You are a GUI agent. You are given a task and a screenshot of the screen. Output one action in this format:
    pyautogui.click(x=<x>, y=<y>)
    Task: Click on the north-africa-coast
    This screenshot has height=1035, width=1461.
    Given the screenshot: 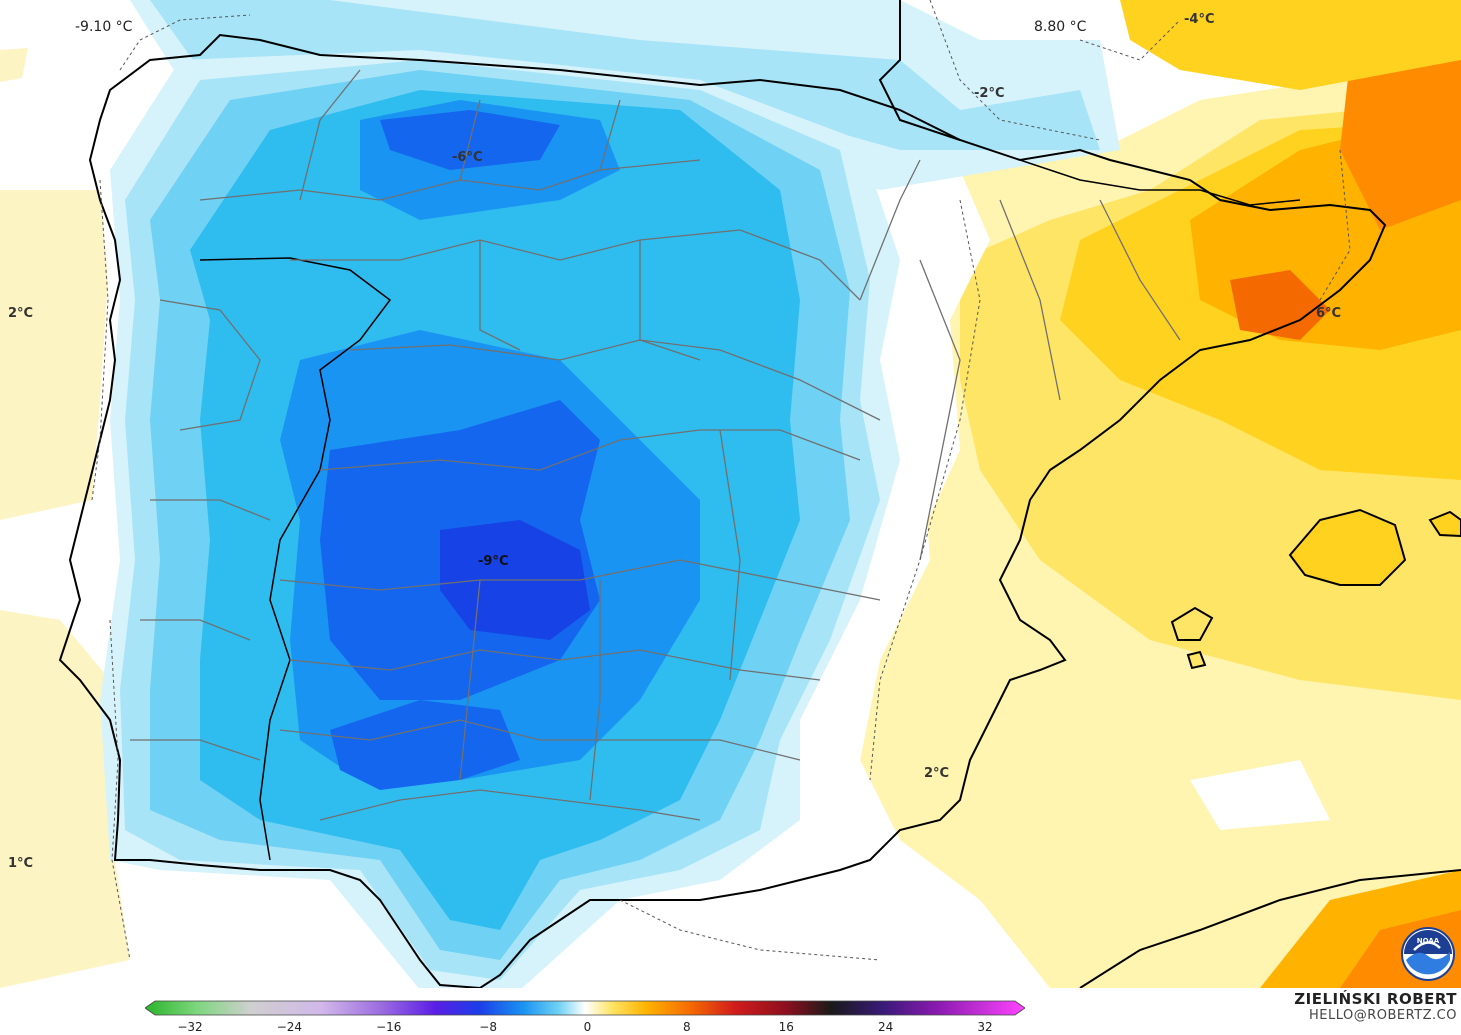 What is the action you would take?
    pyautogui.click(x=1270, y=928)
    